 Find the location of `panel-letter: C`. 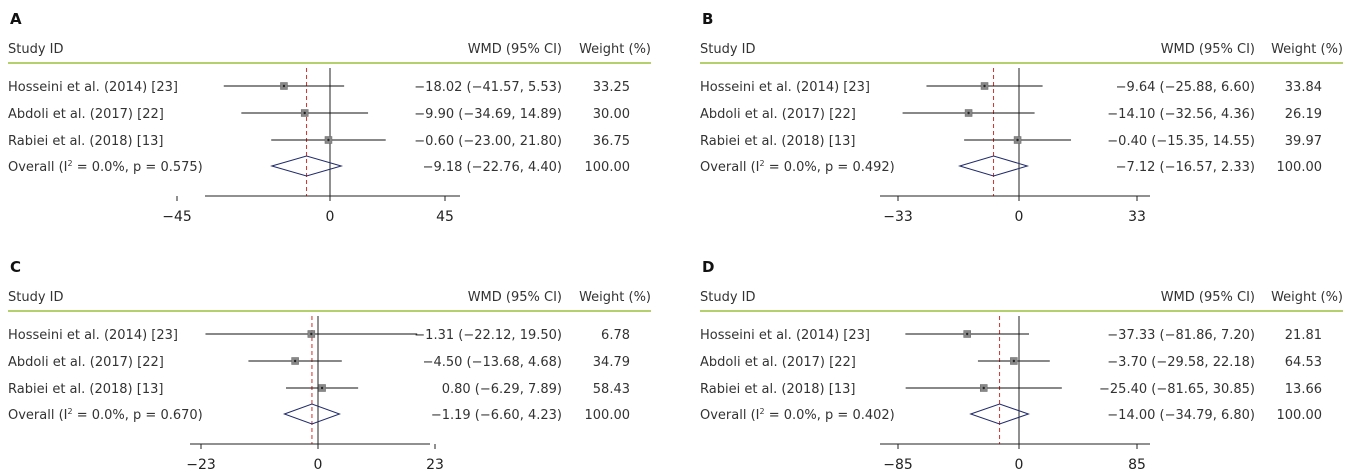

panel-letter: C is located at coordinates (15, 267).